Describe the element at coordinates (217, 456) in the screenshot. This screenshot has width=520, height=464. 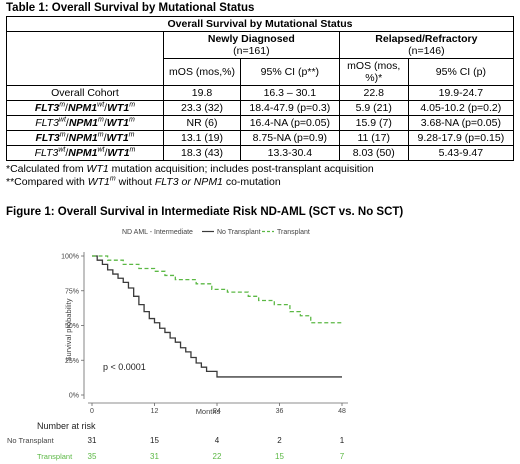
I see `risk-table-value: 22` at that location.